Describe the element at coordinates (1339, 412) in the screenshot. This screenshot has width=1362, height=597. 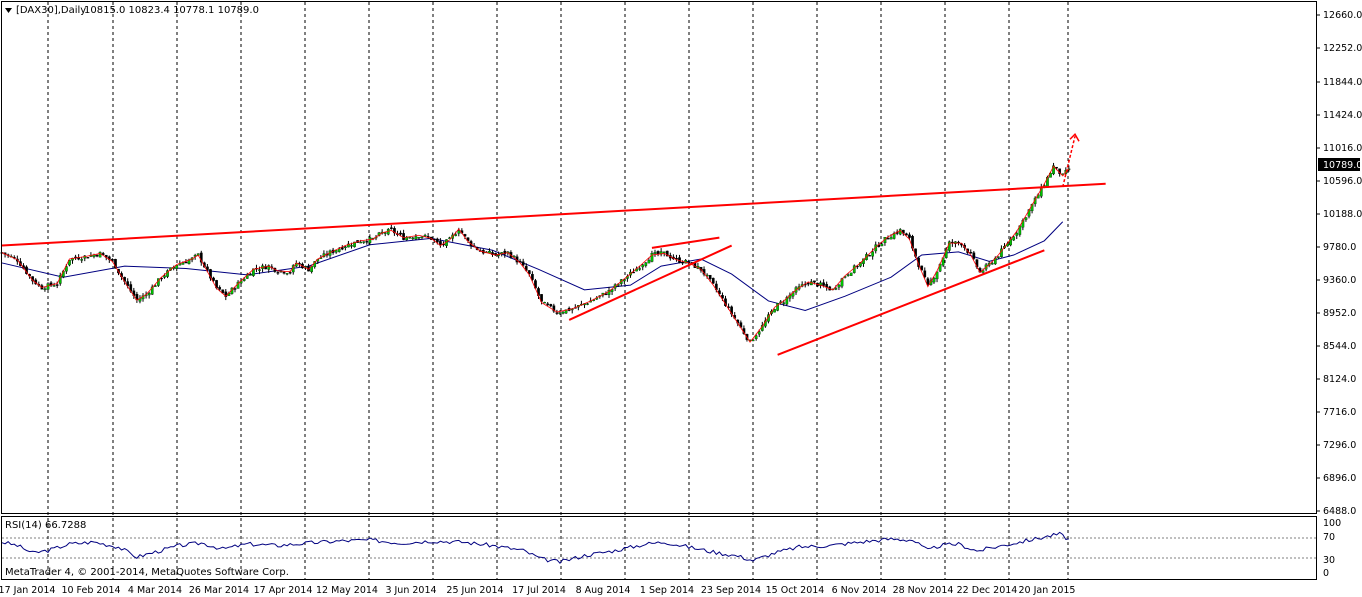
I see `y-tick-label: 7716.0` at that location.